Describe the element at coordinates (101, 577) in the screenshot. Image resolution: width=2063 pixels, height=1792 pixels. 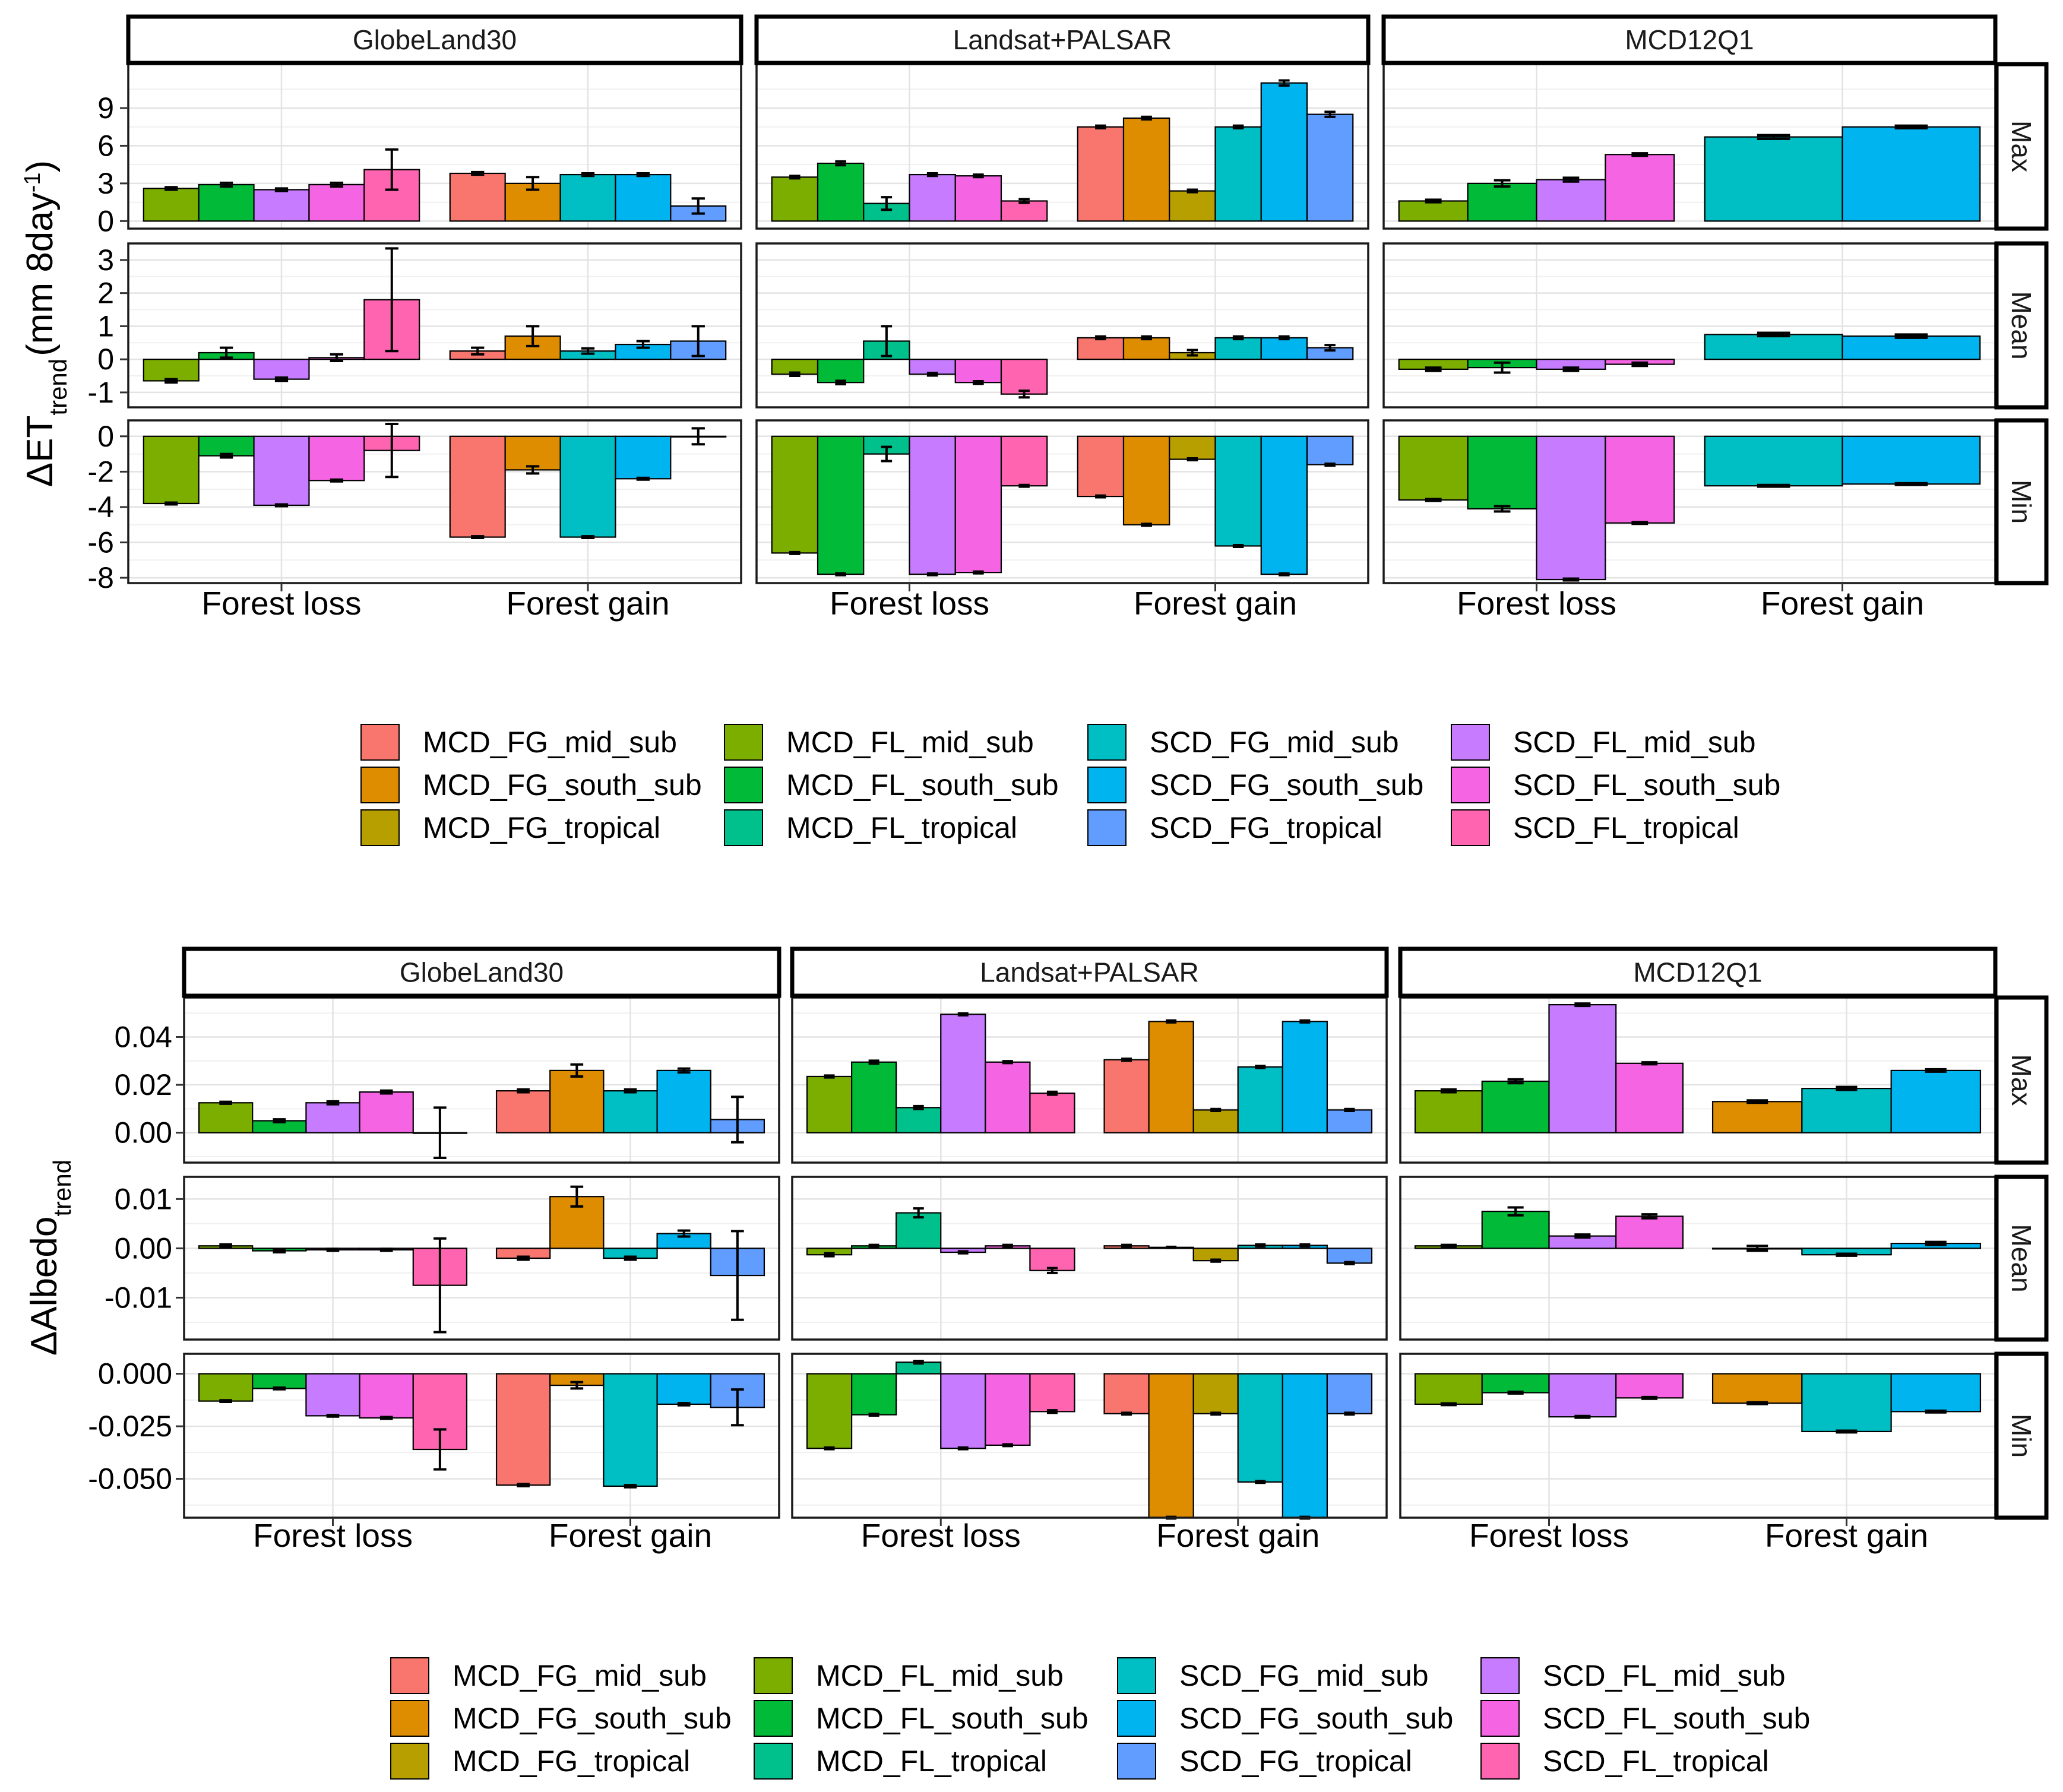
I see `y-tick-label: -8` at that location.